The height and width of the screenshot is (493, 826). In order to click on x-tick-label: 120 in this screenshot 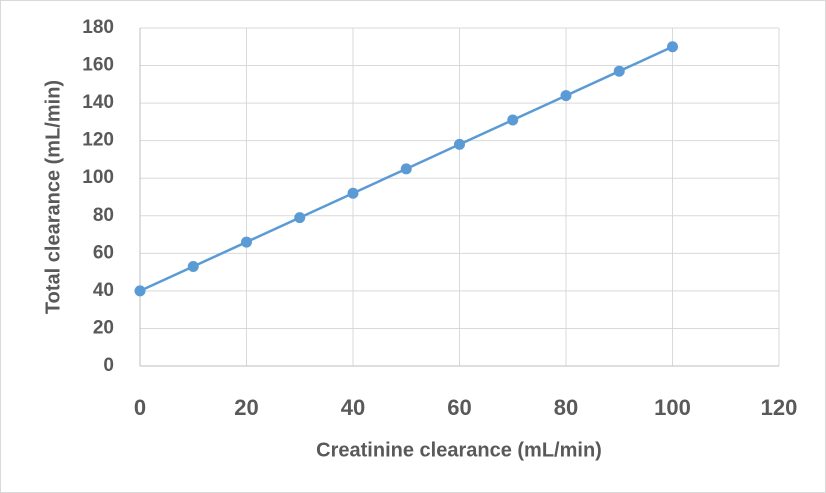, I will do `click(779, 407)`.